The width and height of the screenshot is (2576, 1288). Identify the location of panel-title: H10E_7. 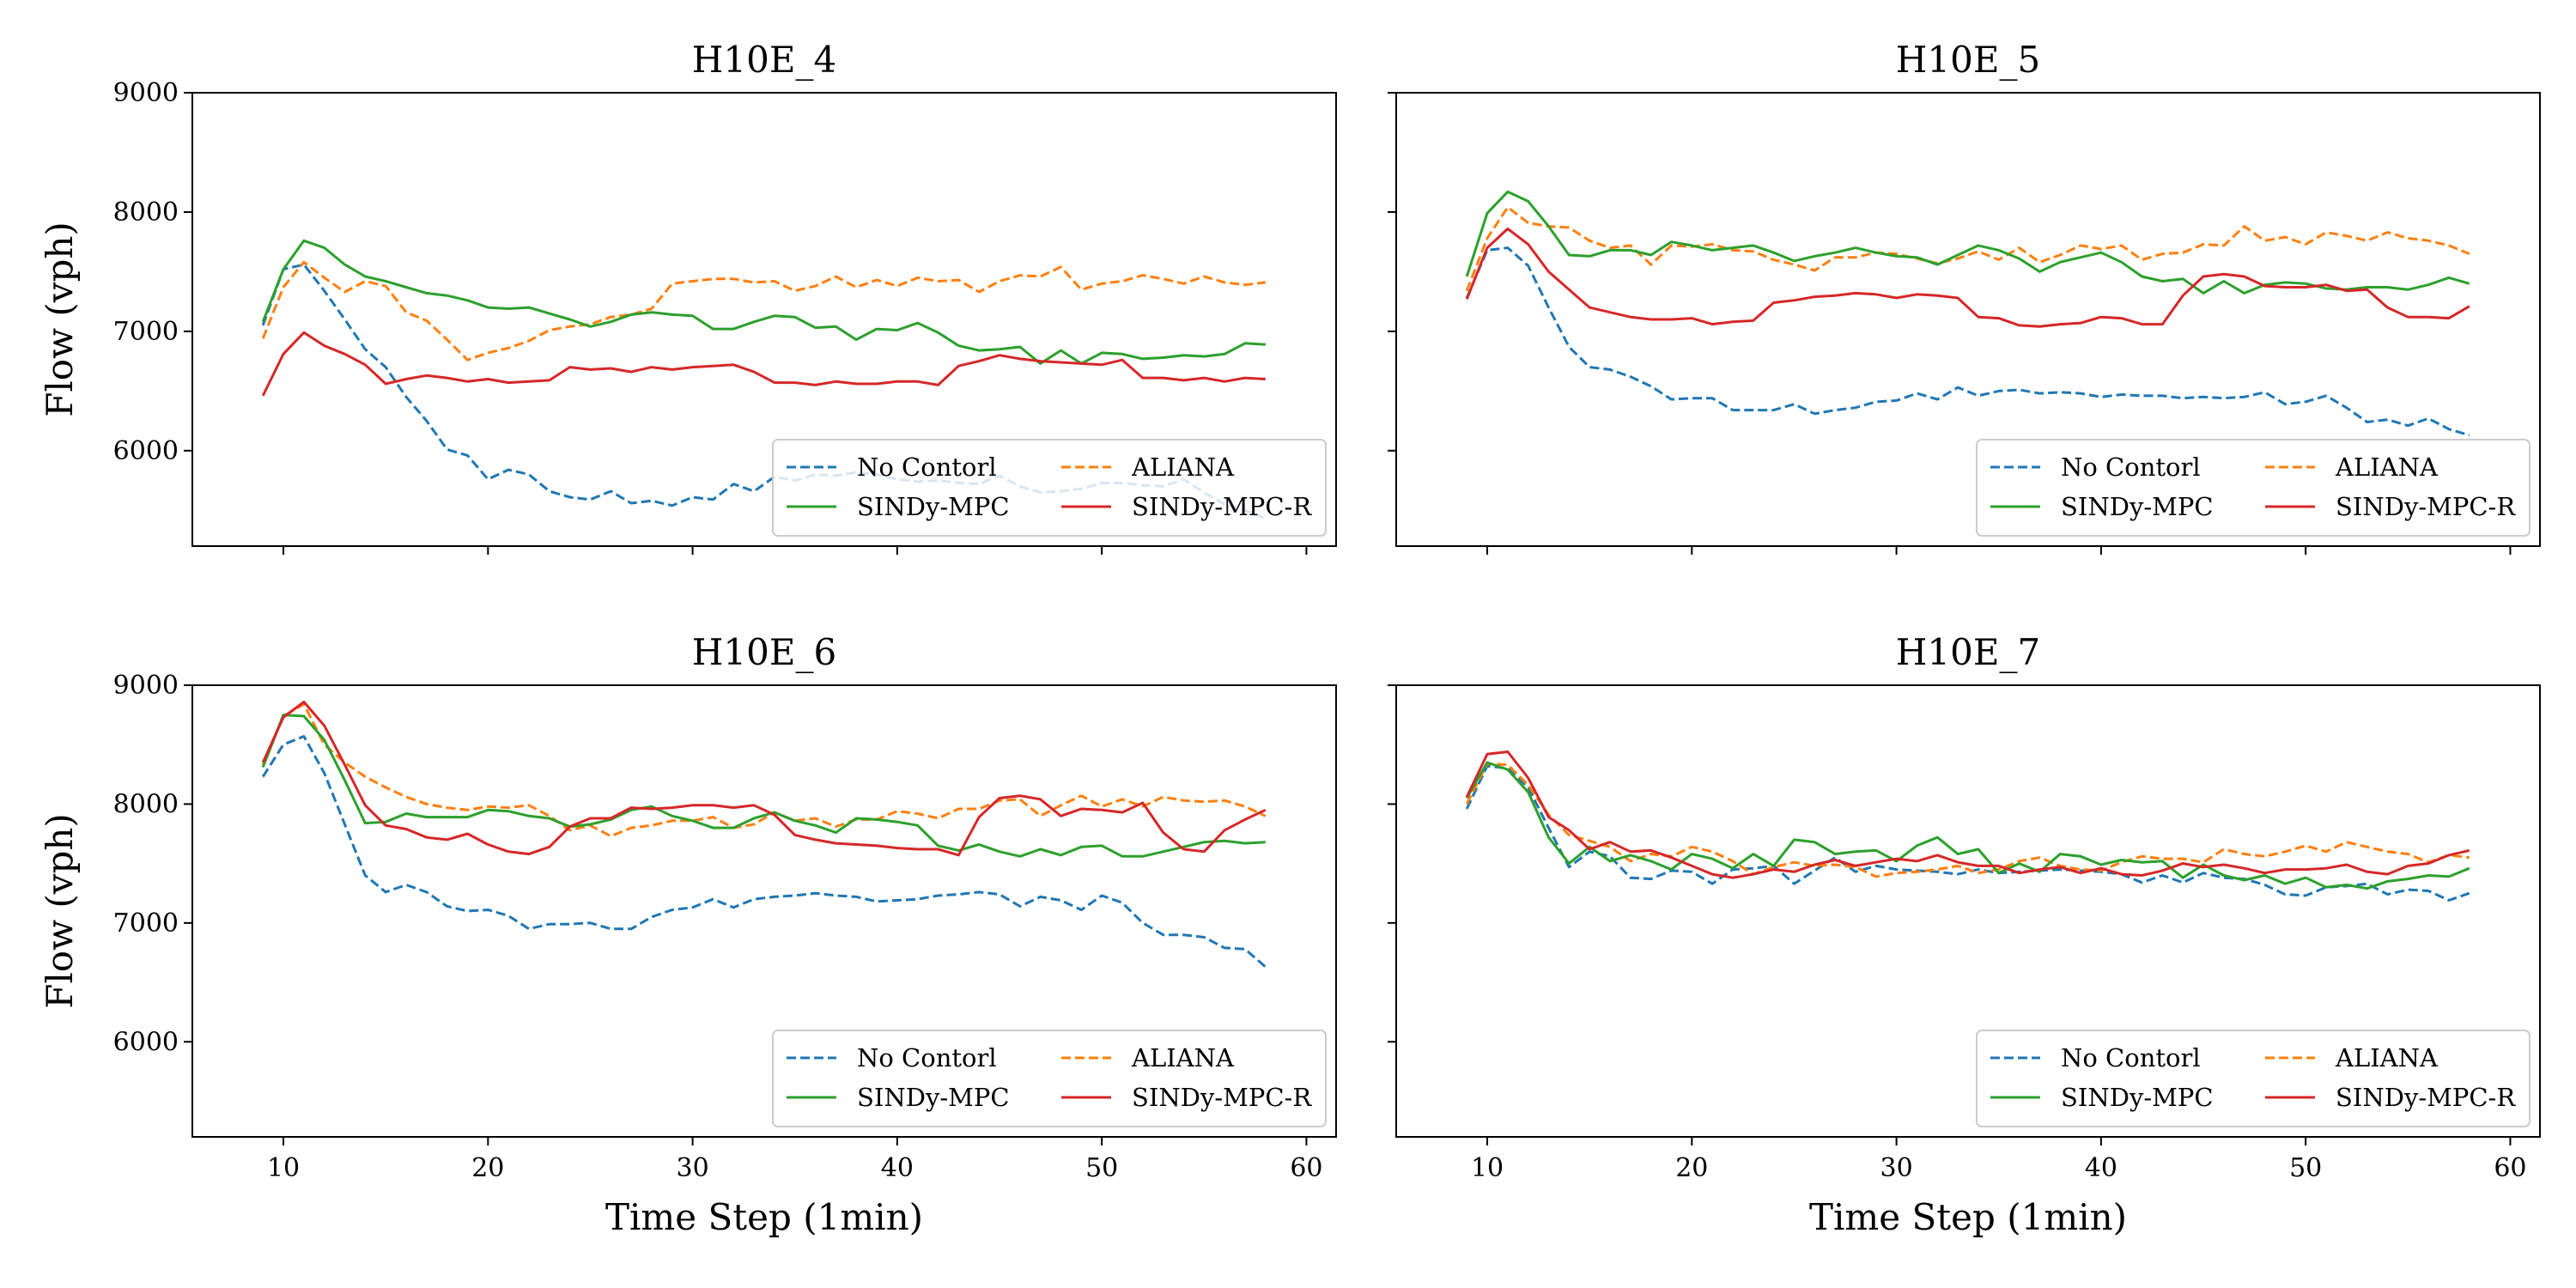
(1968, 652).